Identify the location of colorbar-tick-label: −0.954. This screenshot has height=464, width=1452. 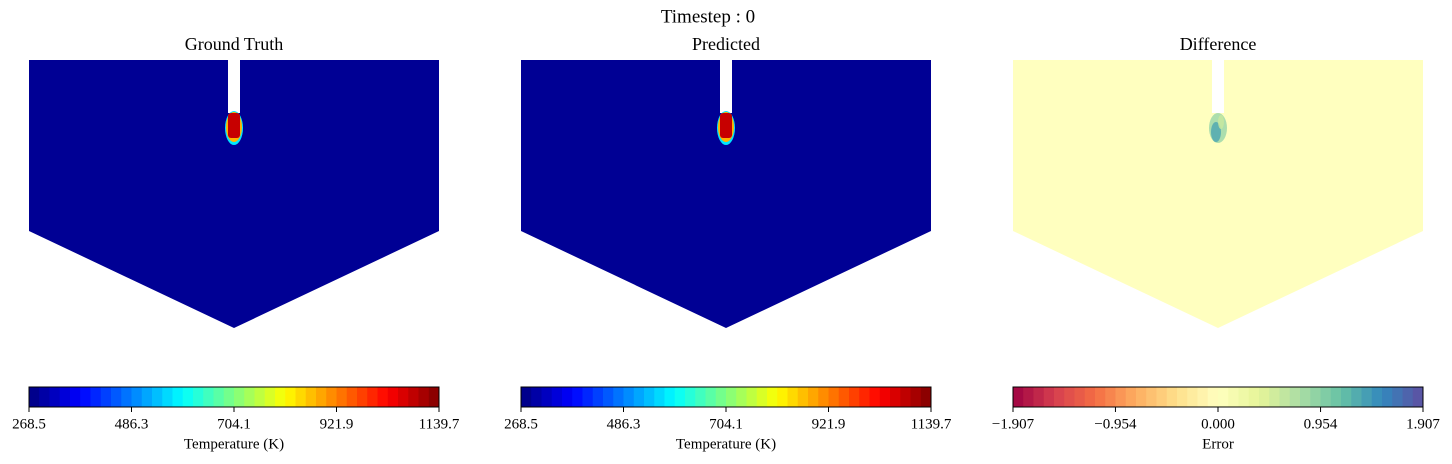
(1115, 424).